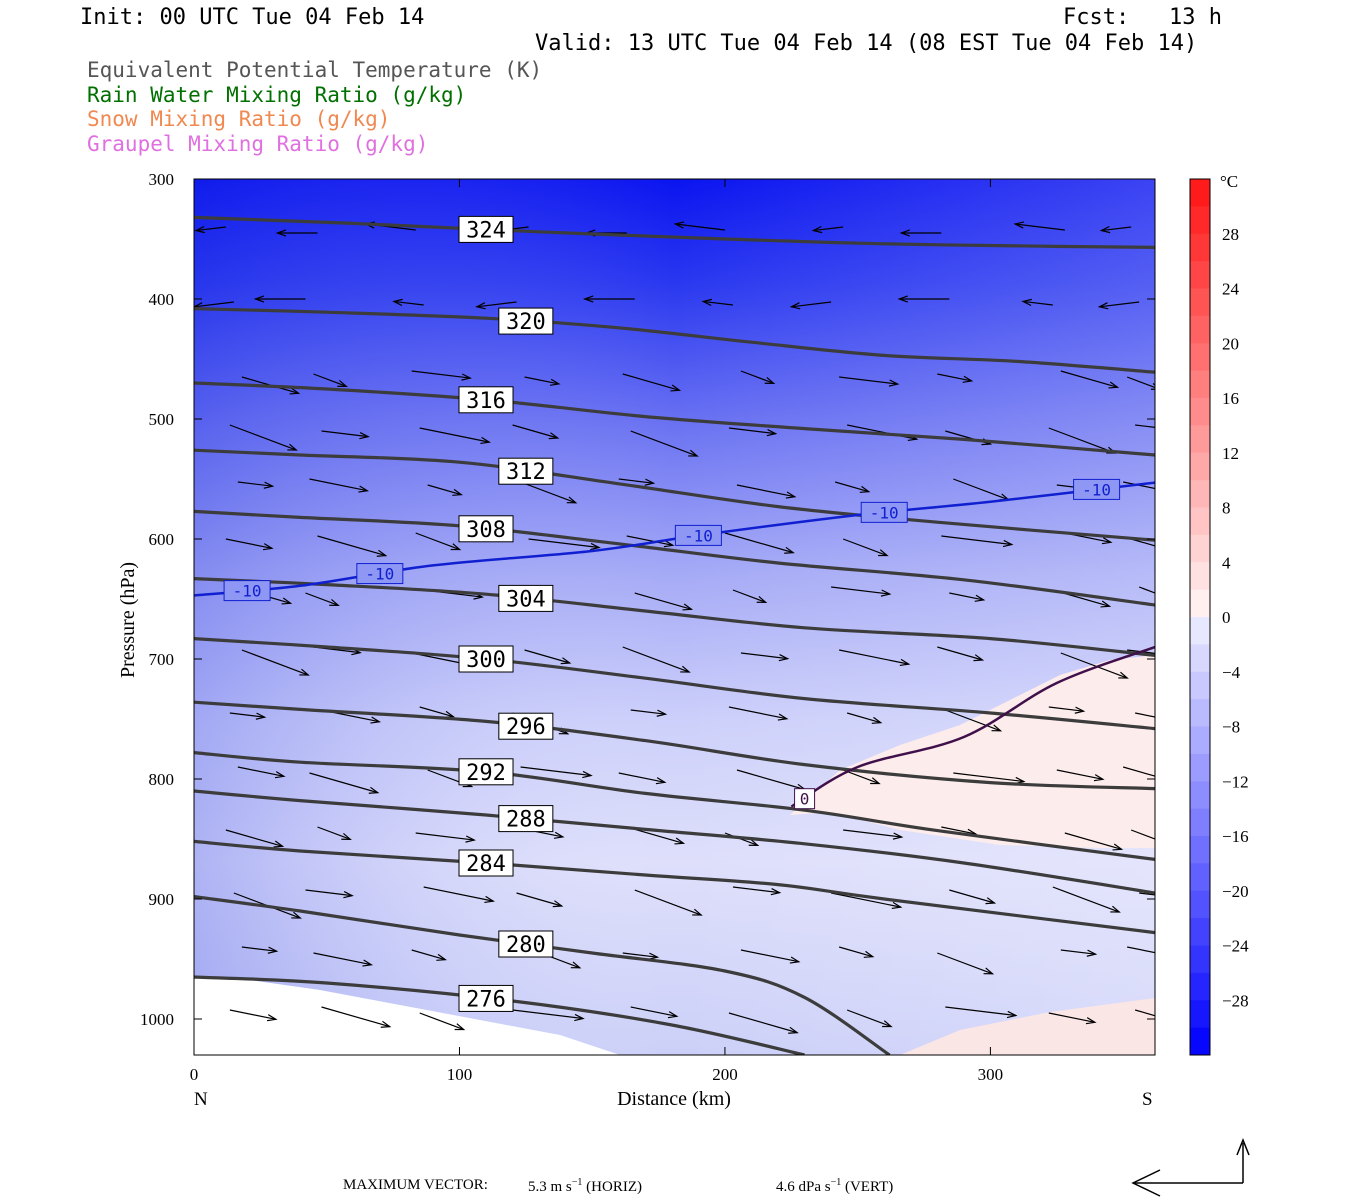  What do you see at coordinates (486, 999) in the screenshot?
I see `theta-e-label: 276` at bounding box center [486, 999].